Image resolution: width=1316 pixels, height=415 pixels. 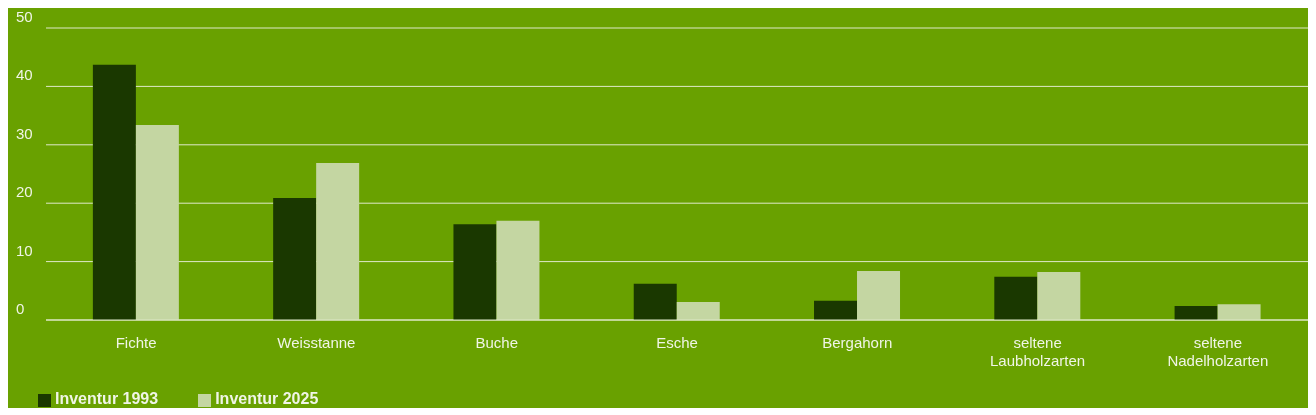 I want to click on x-tick-label: Buche, so click(x=496, y=342).